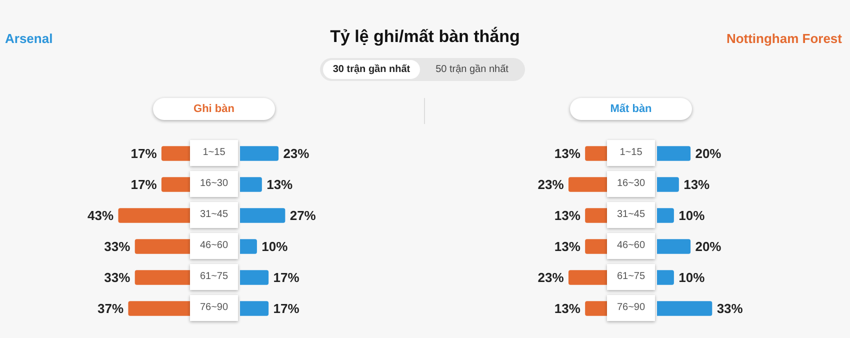 The image size is (850, 338). I want to click on data-label: 37%, so click(111, 308).